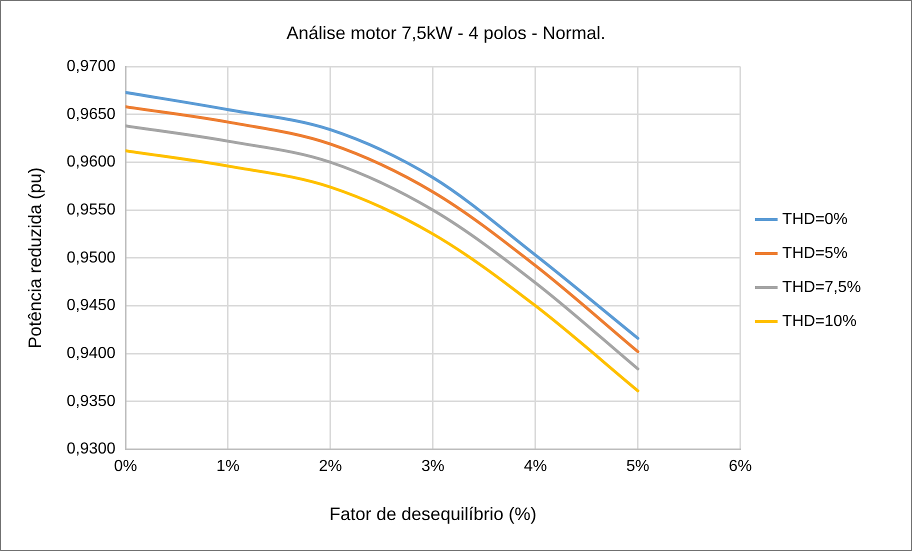  What do you see at coordinates (228, 467) in the screenshot?
I see `x-tick-label: 1%` at bounding box center [228, 467].